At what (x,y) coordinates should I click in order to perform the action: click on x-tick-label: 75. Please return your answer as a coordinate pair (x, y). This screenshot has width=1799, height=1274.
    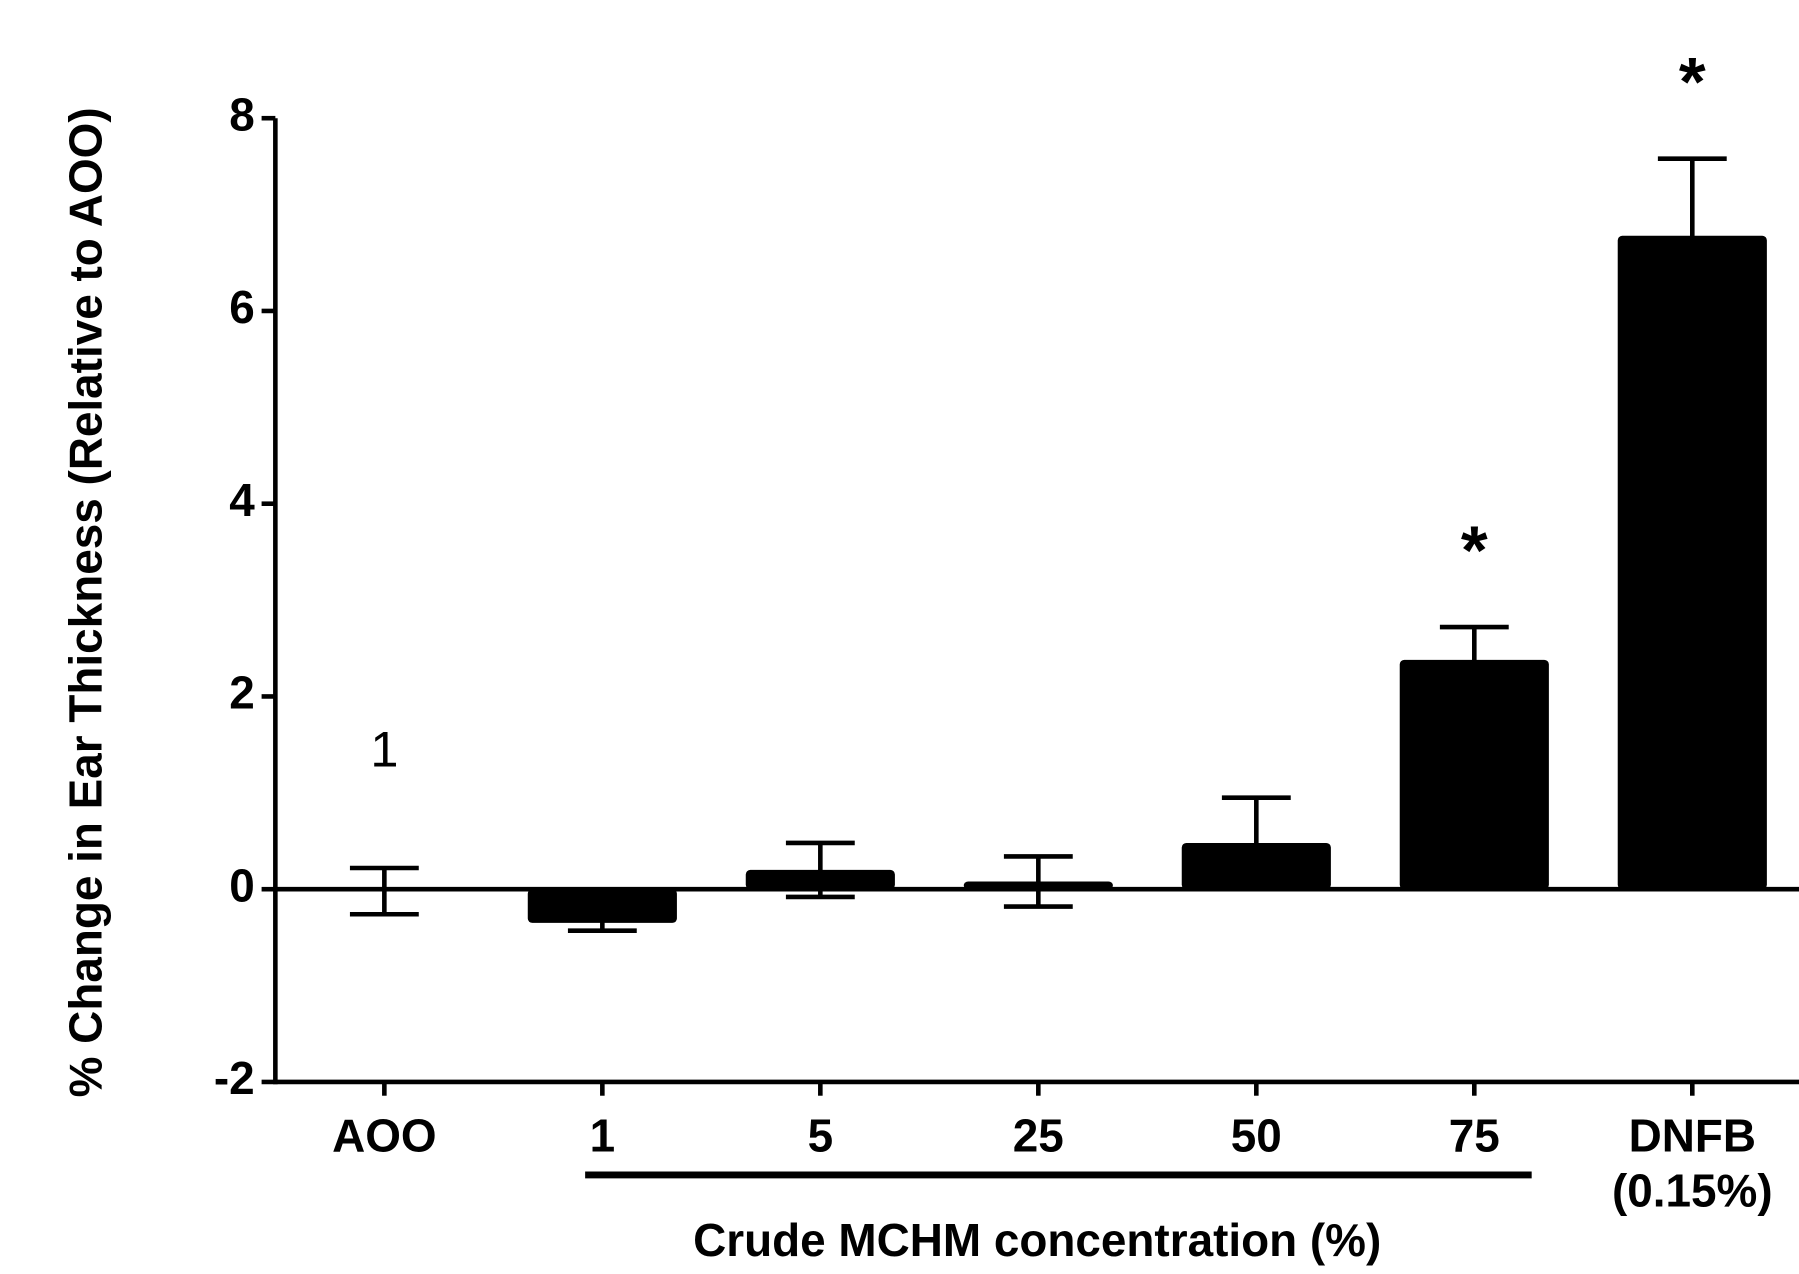
    Looking at the image, I should click on (1474, 1135).